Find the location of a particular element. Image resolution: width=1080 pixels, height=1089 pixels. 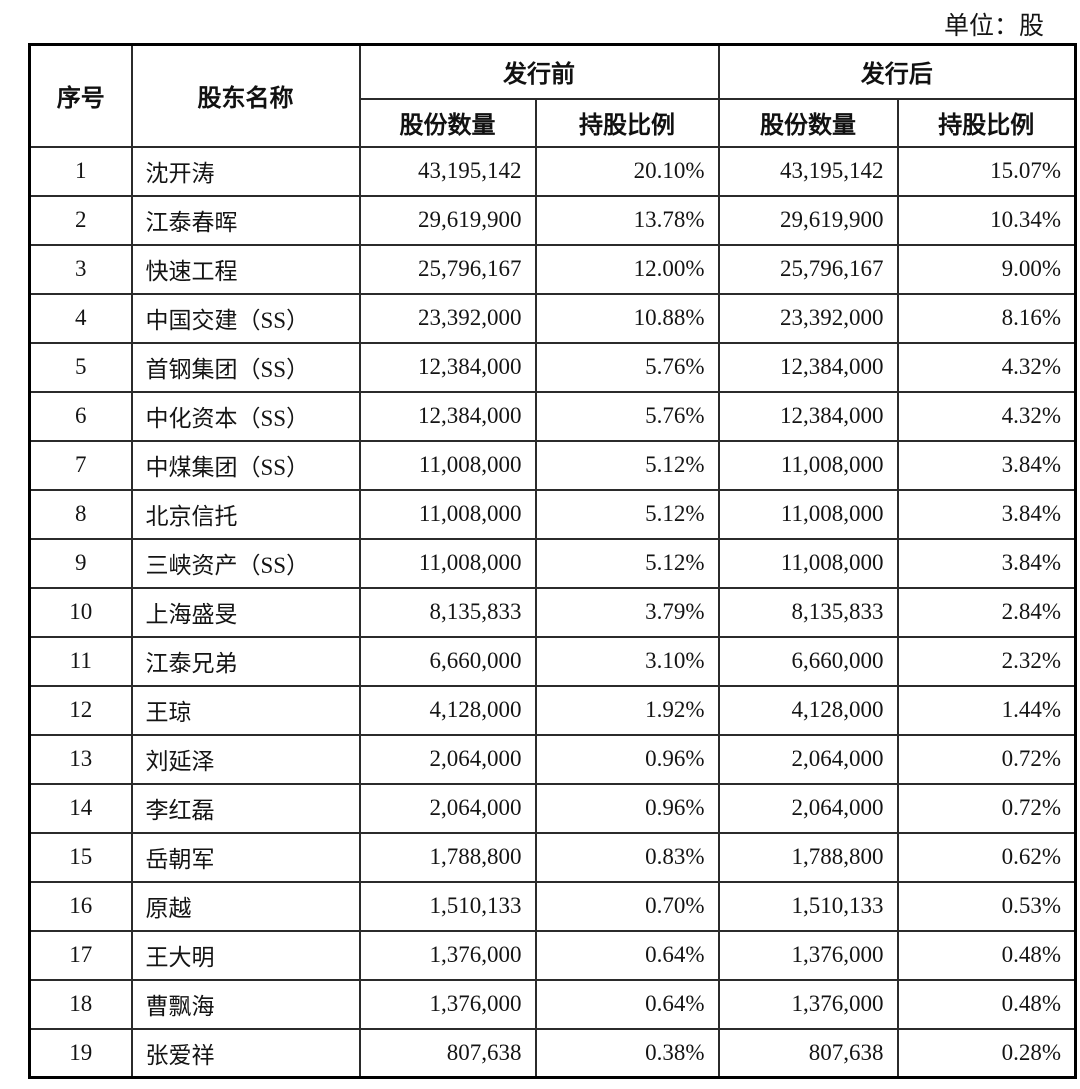

cell-pre-shares: 1,376,000 is located at coordinates (447, 1004).